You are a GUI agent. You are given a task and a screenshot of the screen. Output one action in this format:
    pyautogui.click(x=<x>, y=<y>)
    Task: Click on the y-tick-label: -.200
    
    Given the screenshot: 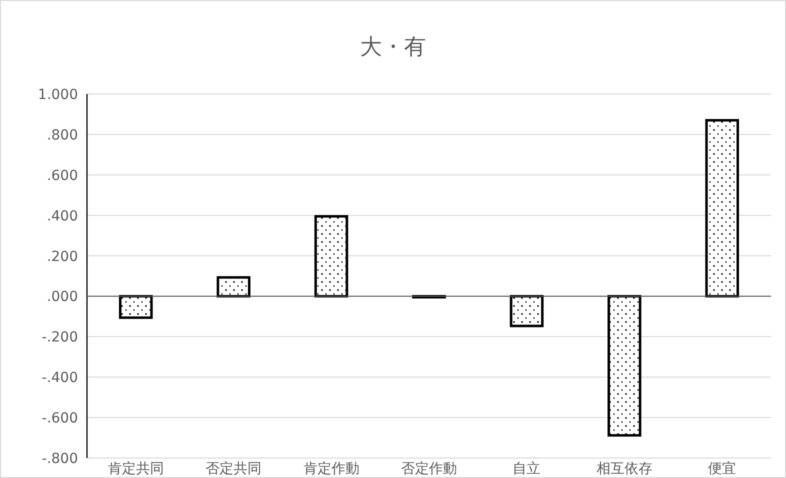 What is the action you would take?
    pyautogui.click(x=60, y=338)
    